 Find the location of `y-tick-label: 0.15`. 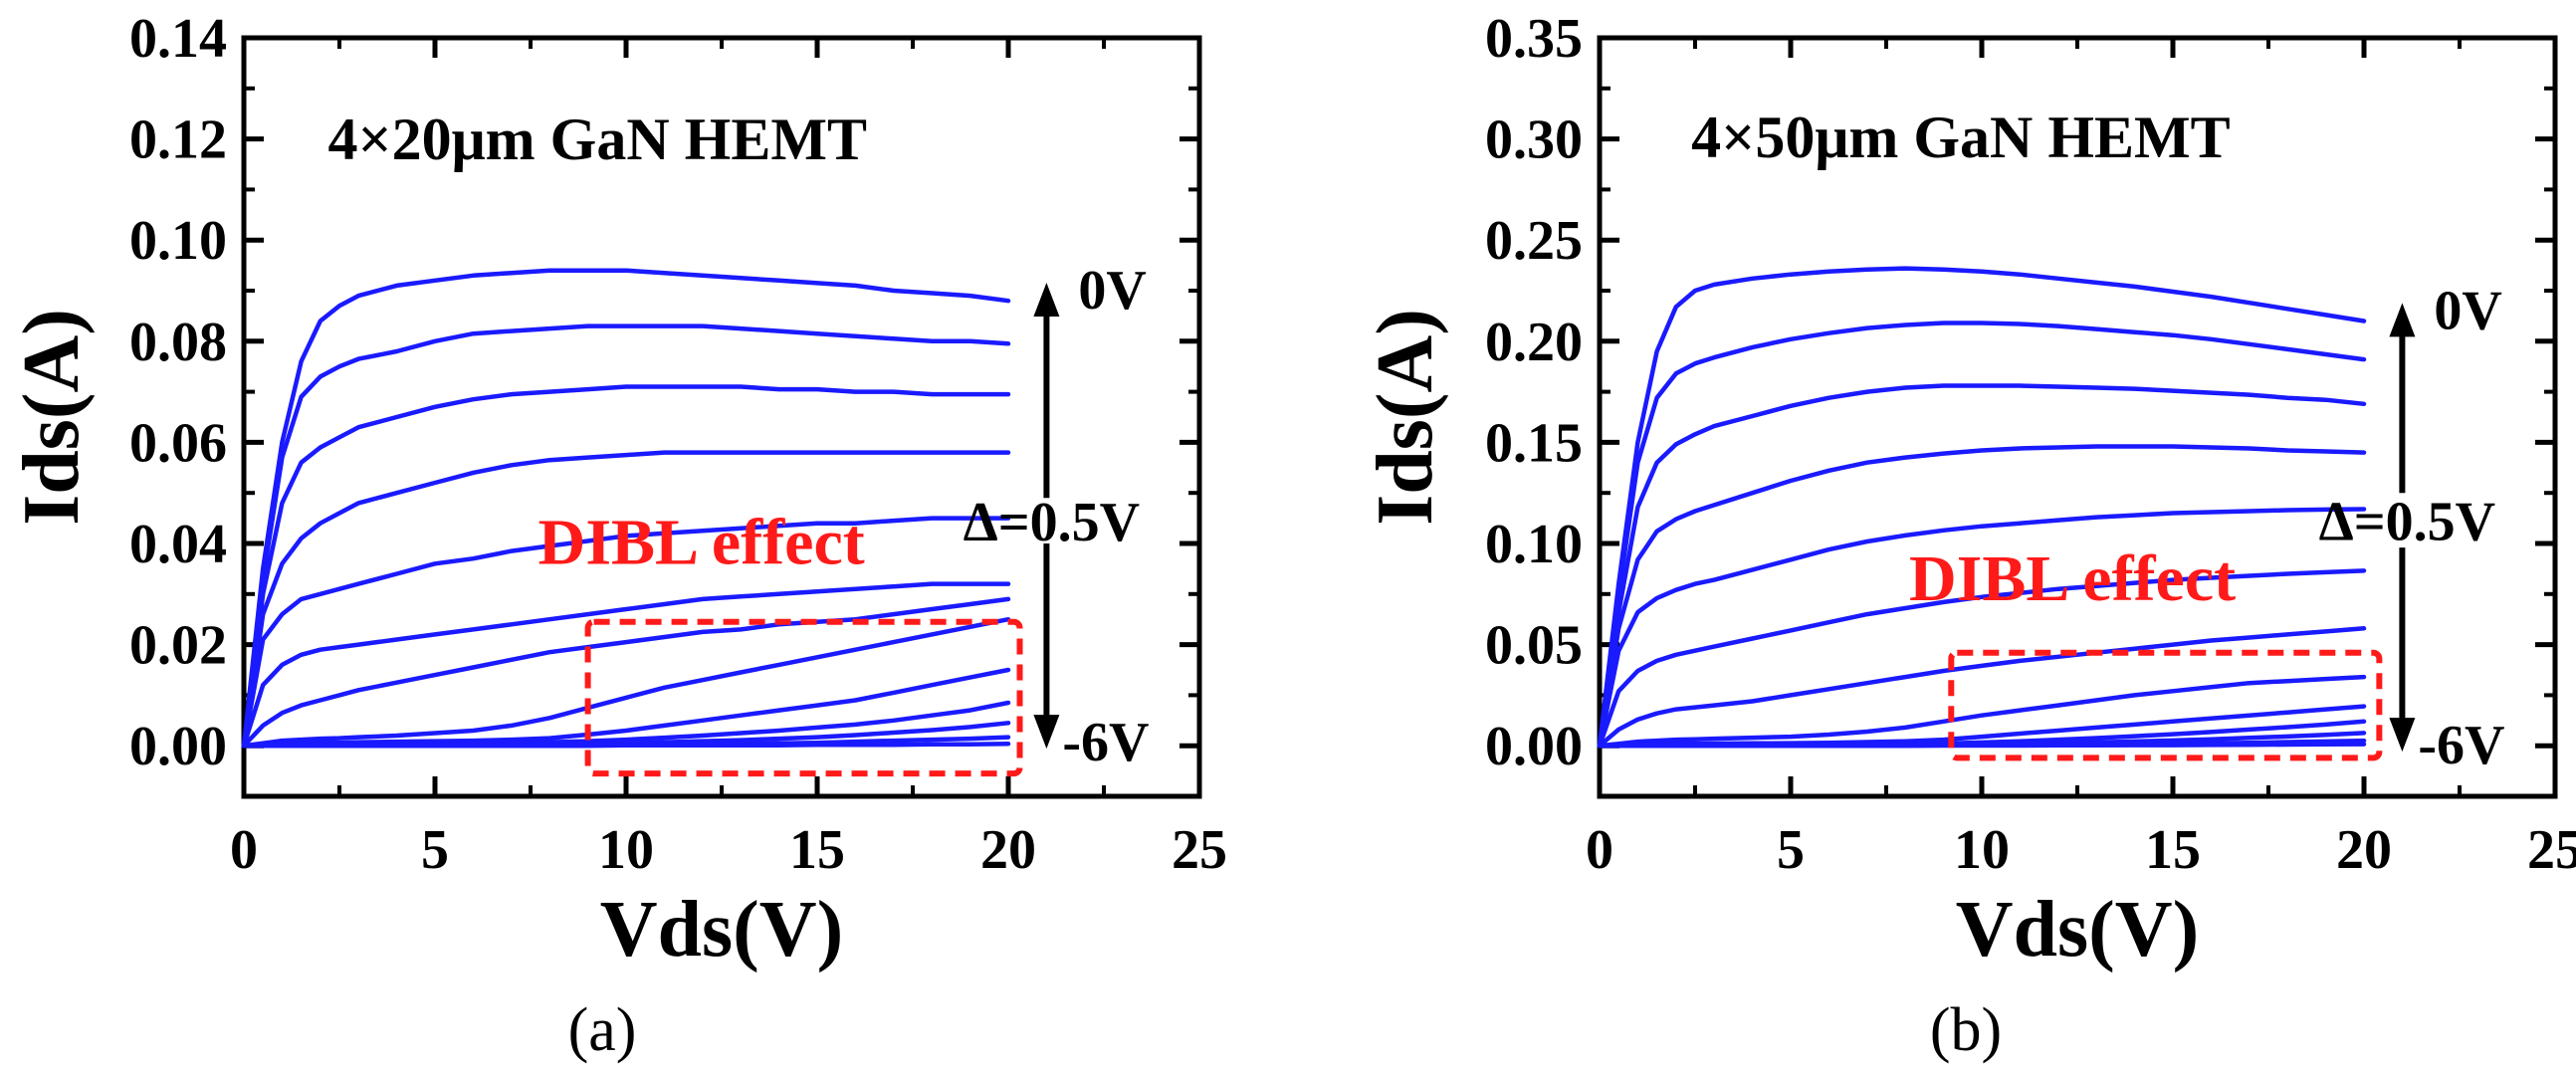

y-tick-label: 0.15 is located at coordinates (1534, 443).